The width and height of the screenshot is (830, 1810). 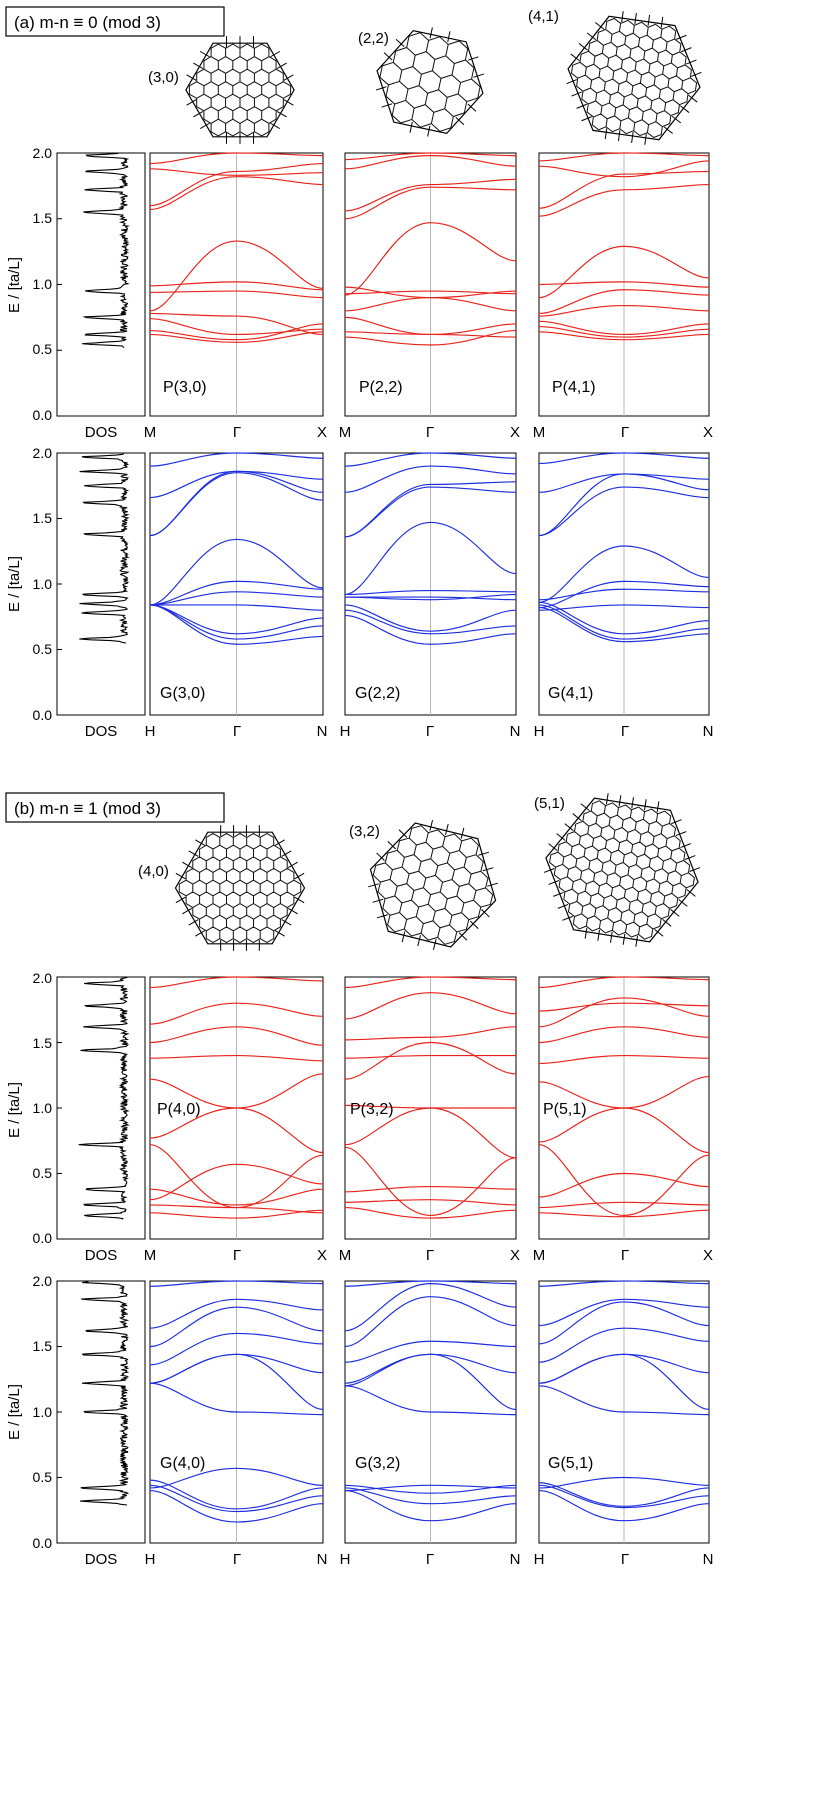 I want to click on panel-label: G(4,1), so click(x=570, y=693).